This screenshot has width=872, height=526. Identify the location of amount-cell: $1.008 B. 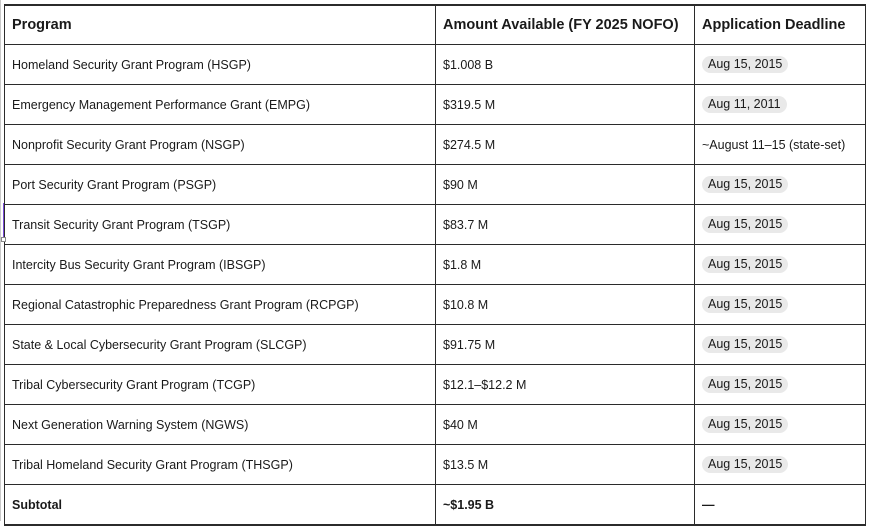
(565, 64).